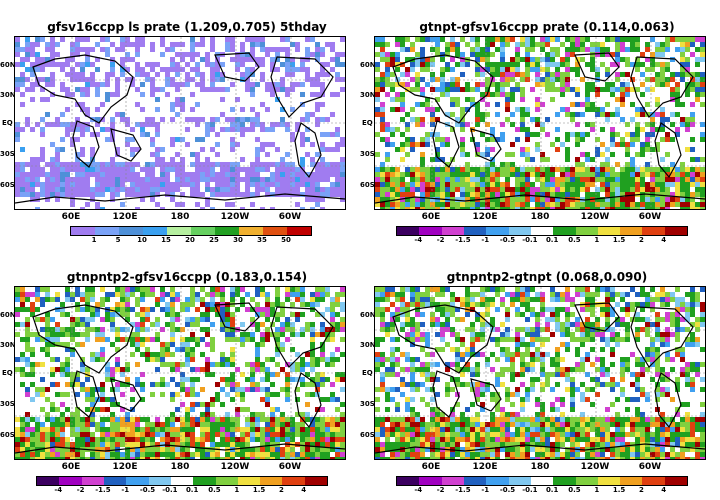 This screenshot has height=500, width=720. Describe the element at coordinates (650, 467) in the screenshot. I see `lon-label: 60W` at that location.